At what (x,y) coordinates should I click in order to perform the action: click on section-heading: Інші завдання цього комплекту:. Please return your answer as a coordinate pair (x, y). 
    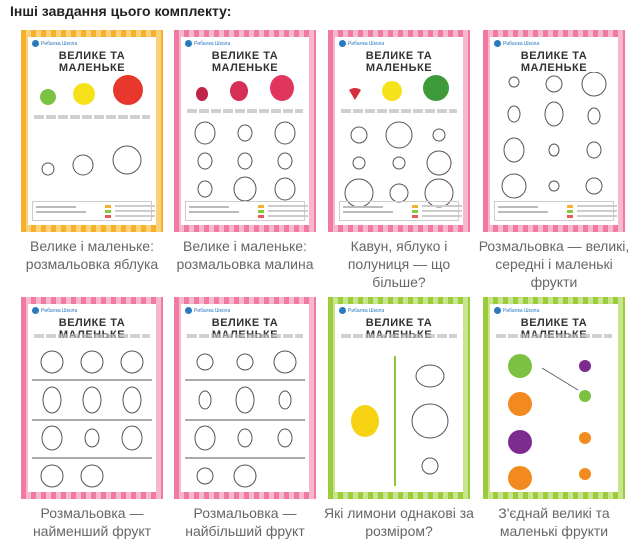
    Looking at the image, I should click on (121, 11).